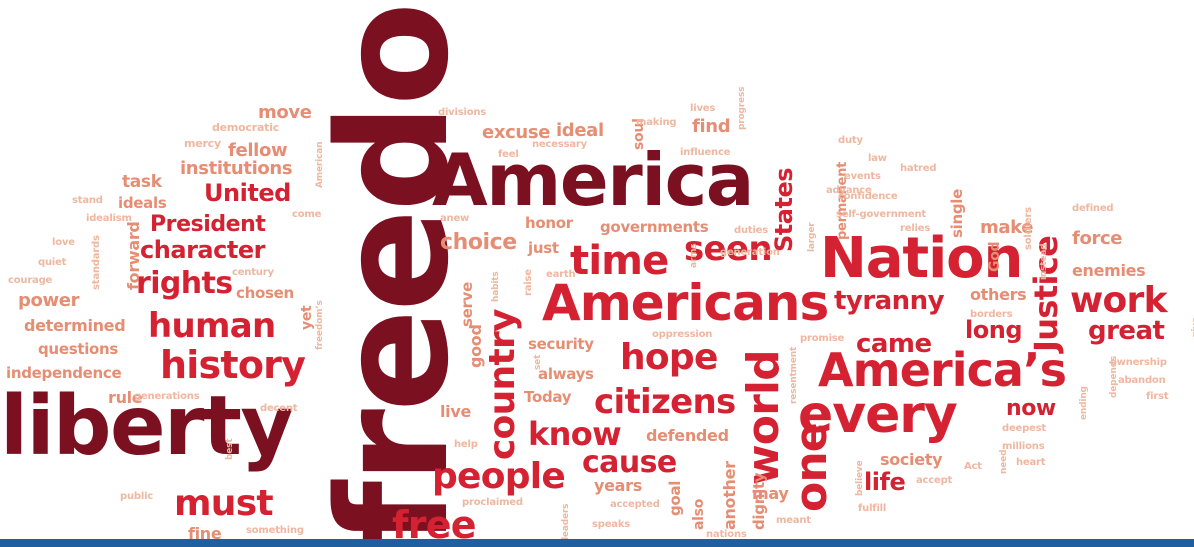  Describe the element at coordinates (991, 314) in the screenshot. I see `cloud-word: borders` at that location.